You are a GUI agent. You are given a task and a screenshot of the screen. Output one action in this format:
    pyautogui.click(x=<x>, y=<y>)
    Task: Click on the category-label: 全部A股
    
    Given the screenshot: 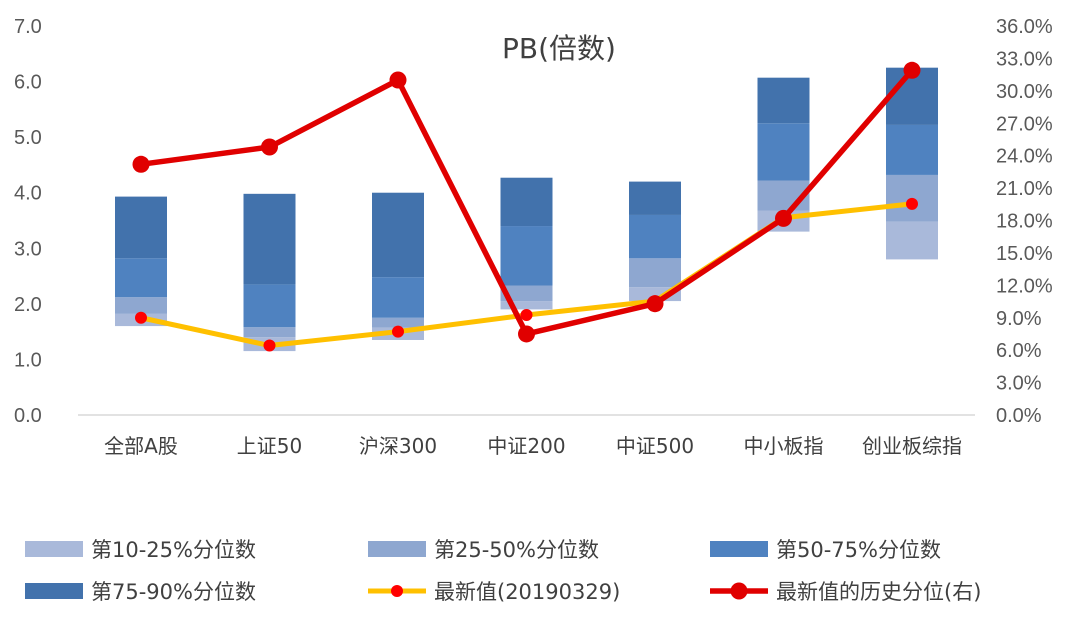 What is the action you would take?
    pyautogui.click(x=141, y=446)
    